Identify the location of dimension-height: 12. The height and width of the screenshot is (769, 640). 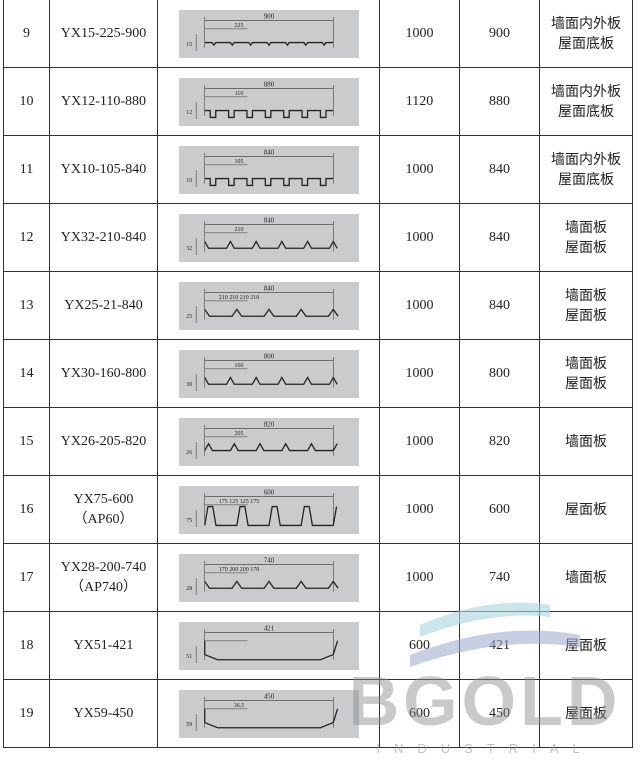
(189, 113).